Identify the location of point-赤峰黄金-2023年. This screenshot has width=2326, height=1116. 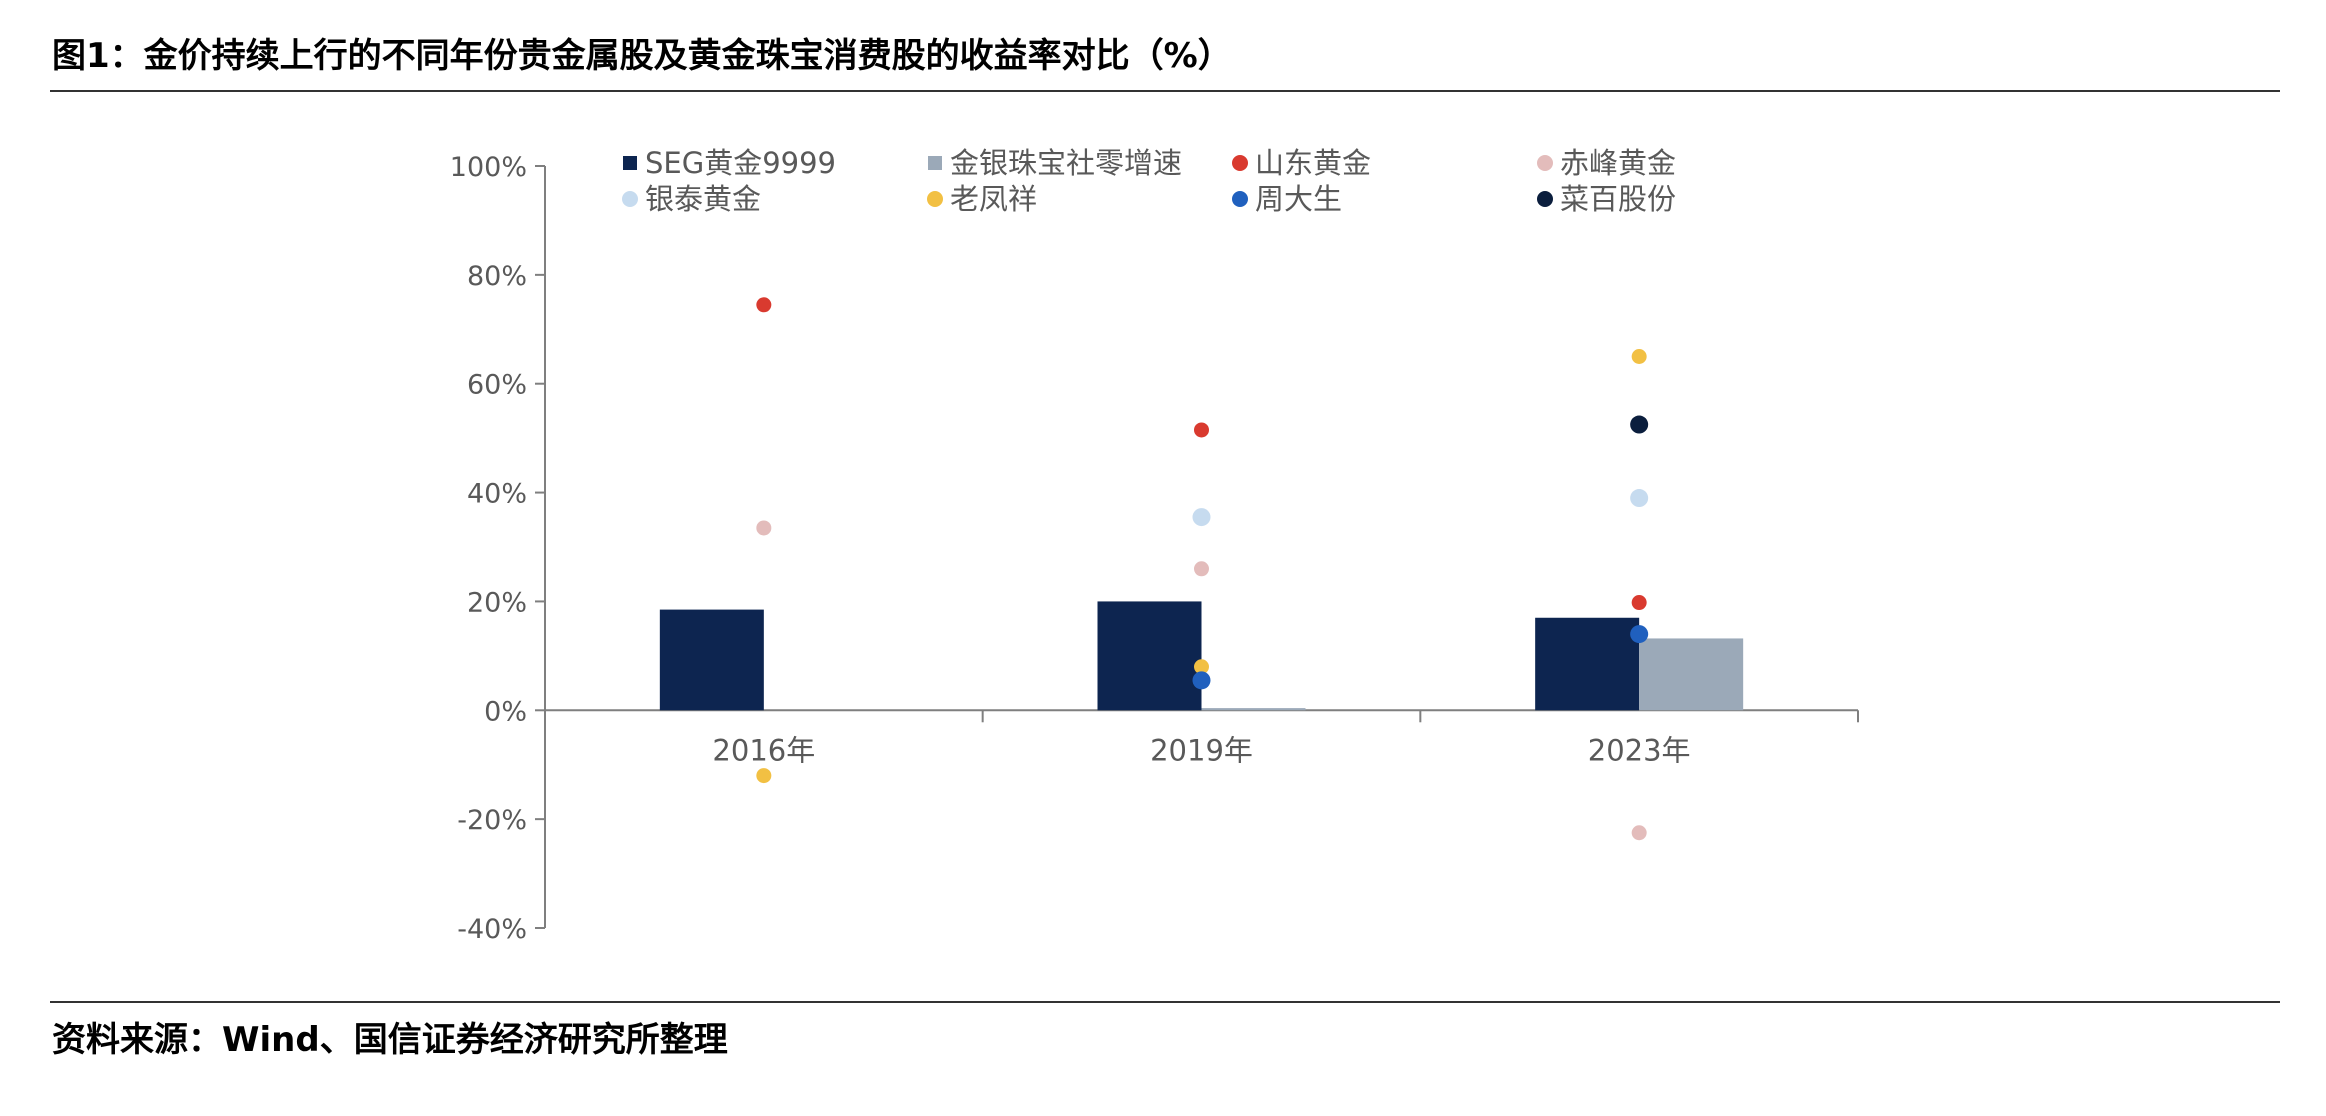
(1639, 833).